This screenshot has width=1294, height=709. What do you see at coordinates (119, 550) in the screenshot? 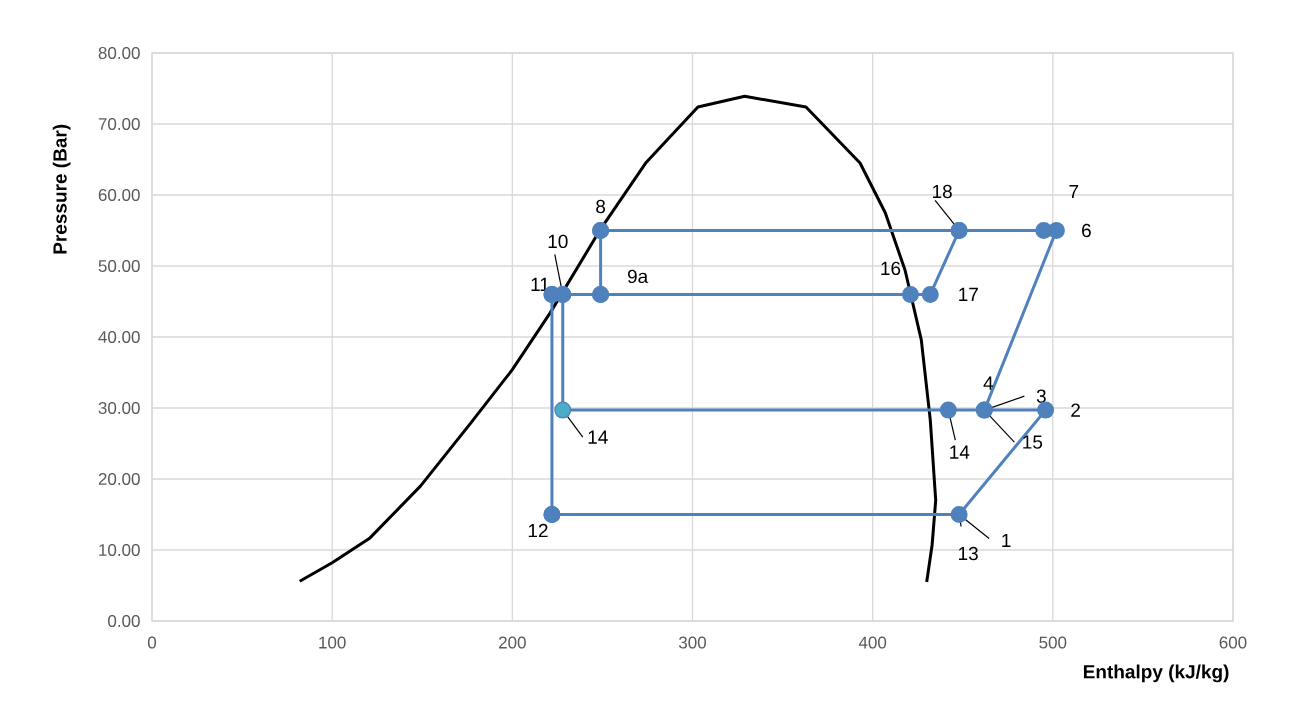
I see `y-tick-label: 10.00` at bounding box center [119, 550].